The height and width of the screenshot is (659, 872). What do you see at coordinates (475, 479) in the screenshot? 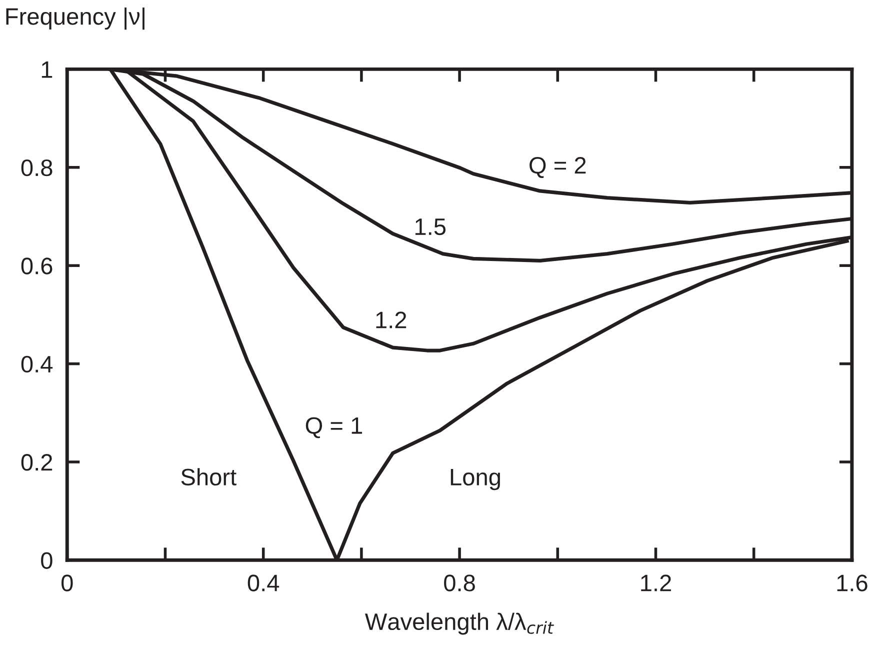
I see `annotation: Long` at bounding box center [475, 479].